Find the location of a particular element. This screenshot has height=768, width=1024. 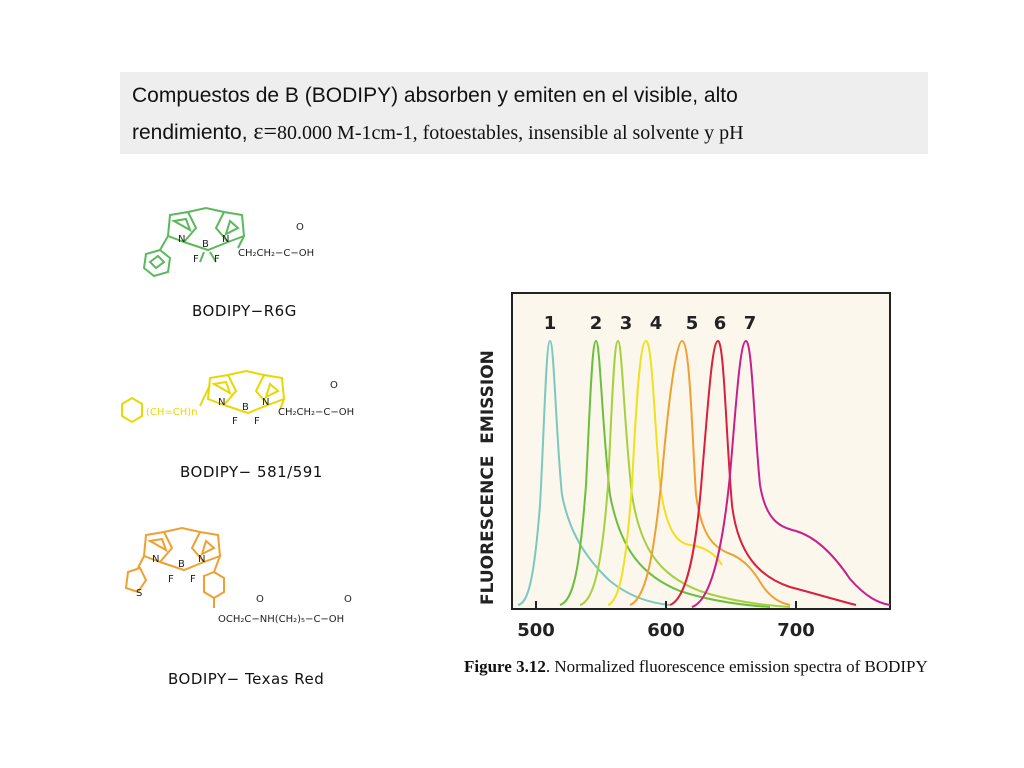

structure-r6g is located at coordinates (194, 242).